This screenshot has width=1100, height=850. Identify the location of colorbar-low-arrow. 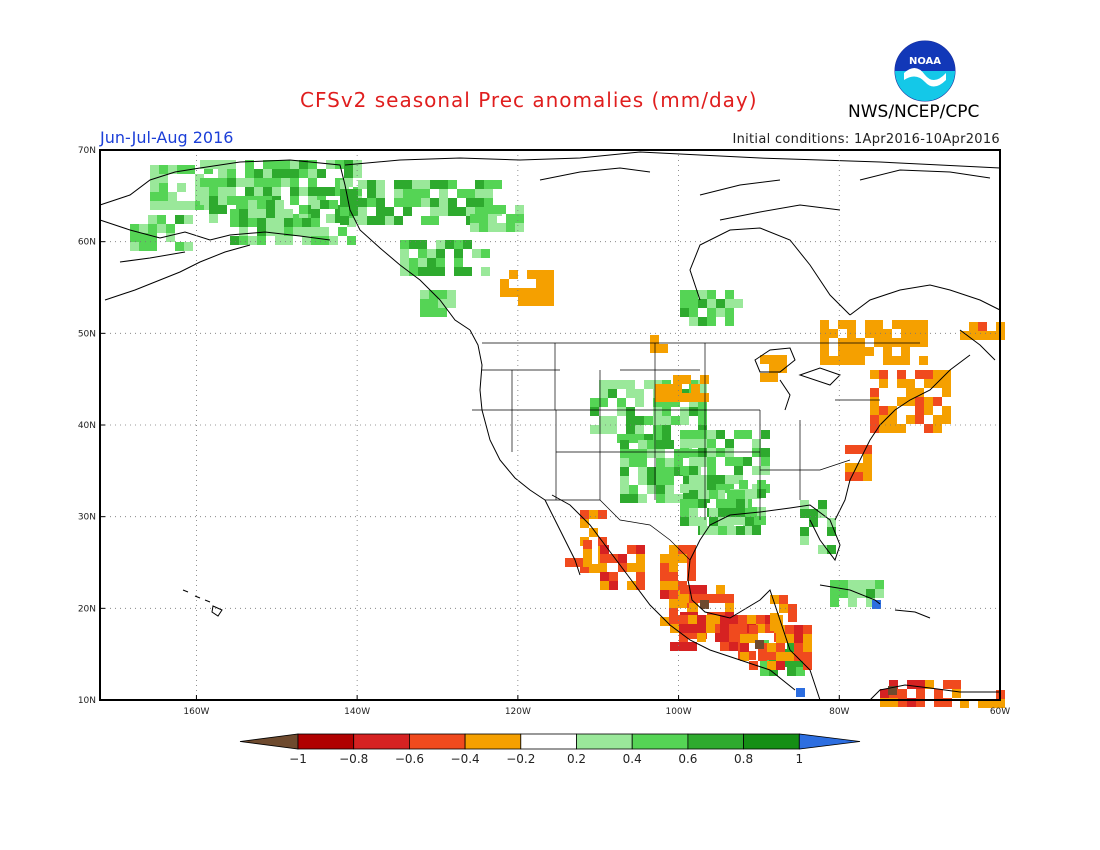
(269, 741).